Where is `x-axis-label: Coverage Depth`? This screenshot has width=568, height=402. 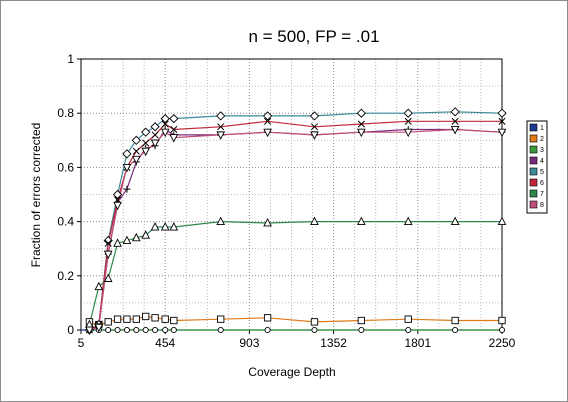
x-axis-label: Coverage Depth is located at coordinates (291, 372).